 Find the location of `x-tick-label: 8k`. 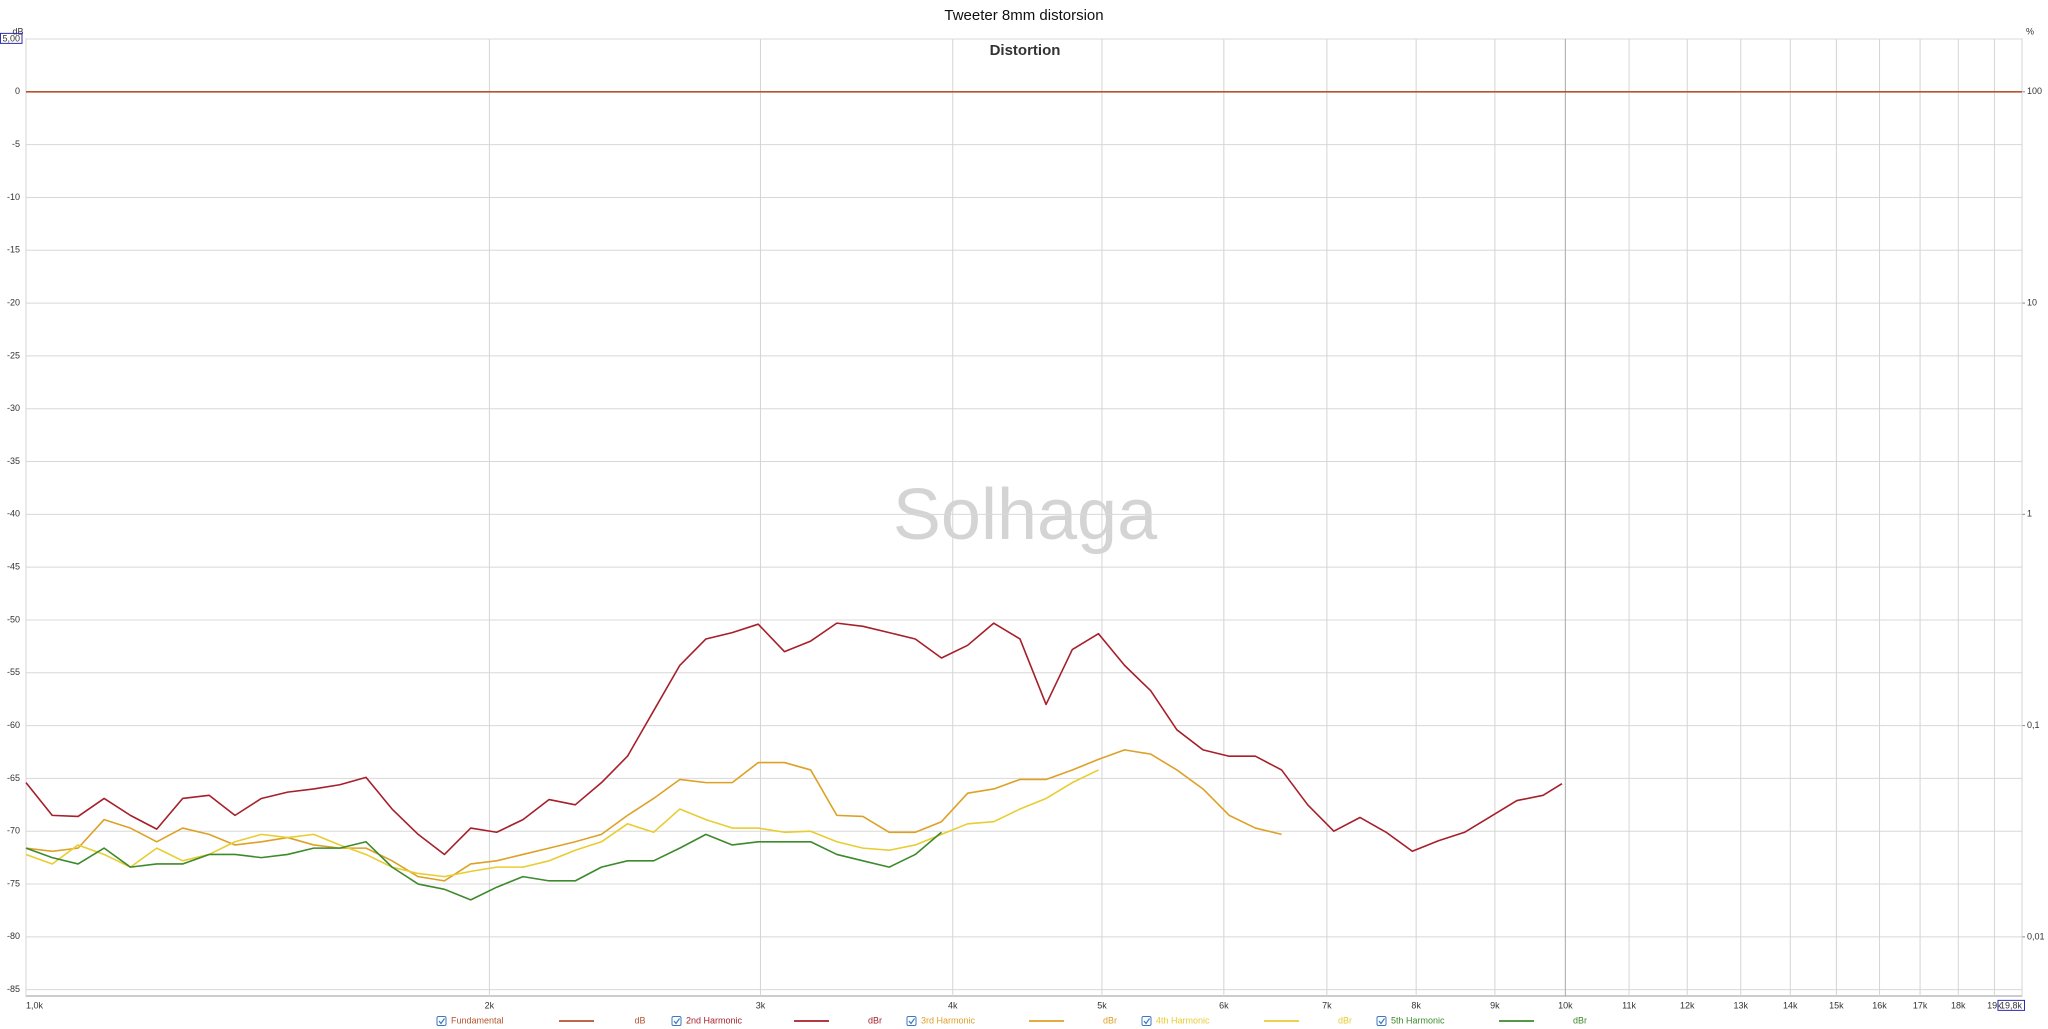

x-tick-label: 8k is located at coordinates (1416, 1005).